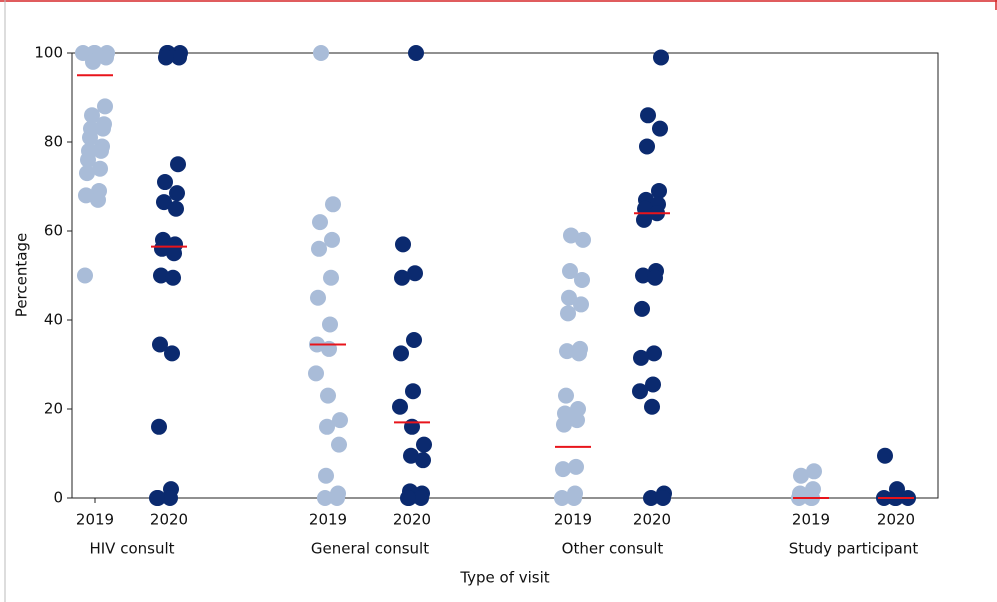 This screenshot has width=997, height=602. Describe the element at coordinates (854, 549) in the screenshot. I see `group-label: Study participant` at that location.